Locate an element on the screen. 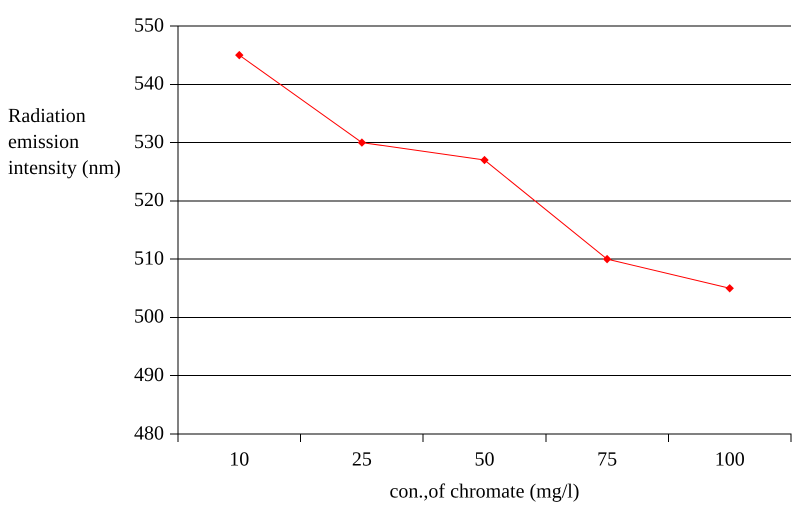  y-tick-label: 550 is located at coordinates (149, 25).